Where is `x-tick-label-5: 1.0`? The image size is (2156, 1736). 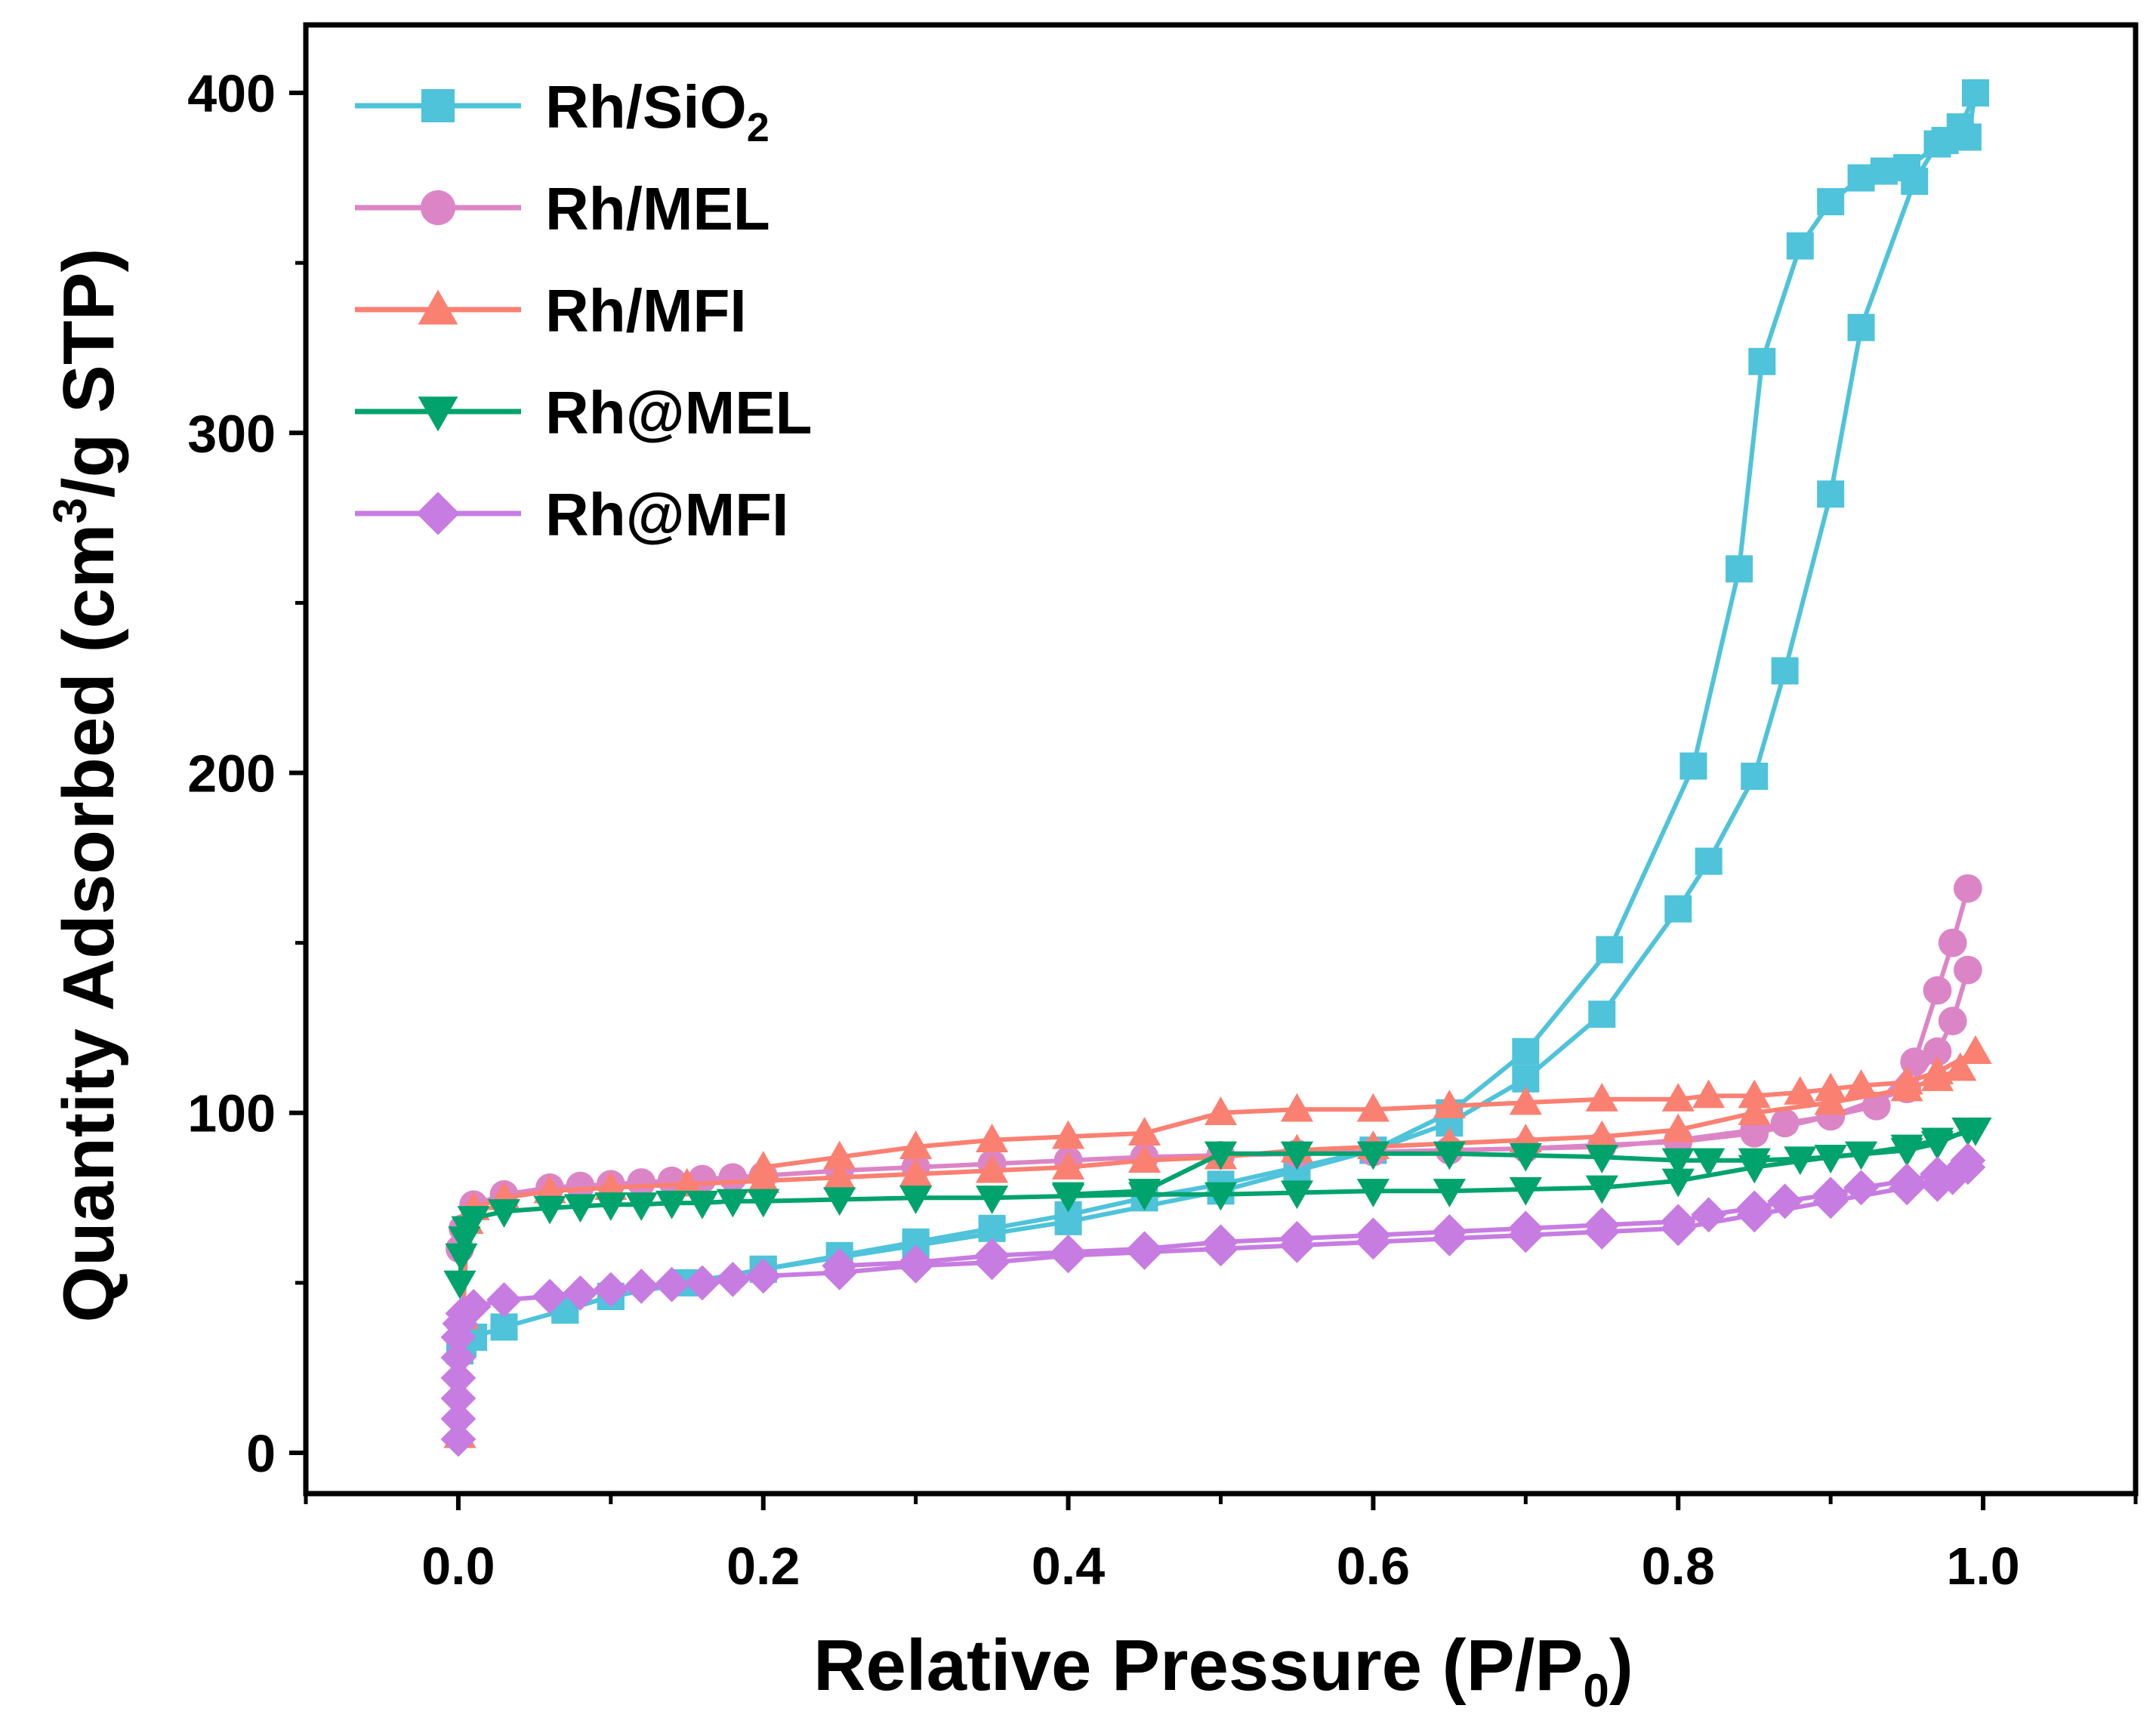 x-tick-label-5: 1.0 is located at coordinates (1982, 1567).